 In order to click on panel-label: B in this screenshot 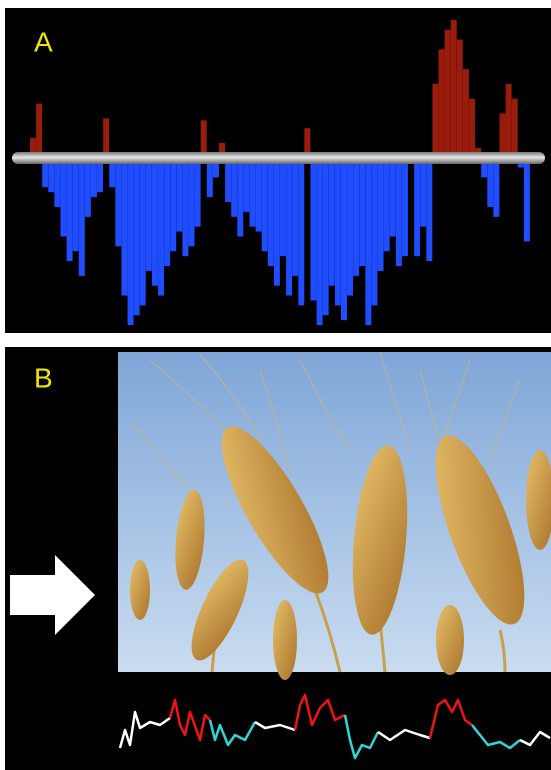, I will do `click(43, 377)`.